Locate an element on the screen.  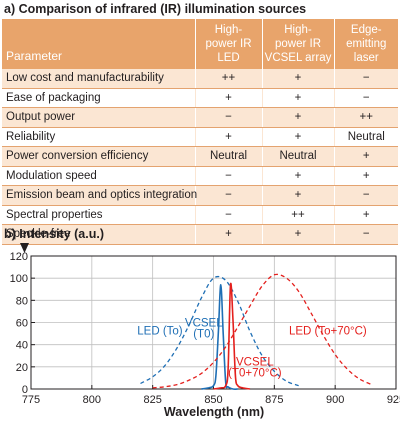
annotation-label: LED (To+70°C) is located at coordinates (328, 331).